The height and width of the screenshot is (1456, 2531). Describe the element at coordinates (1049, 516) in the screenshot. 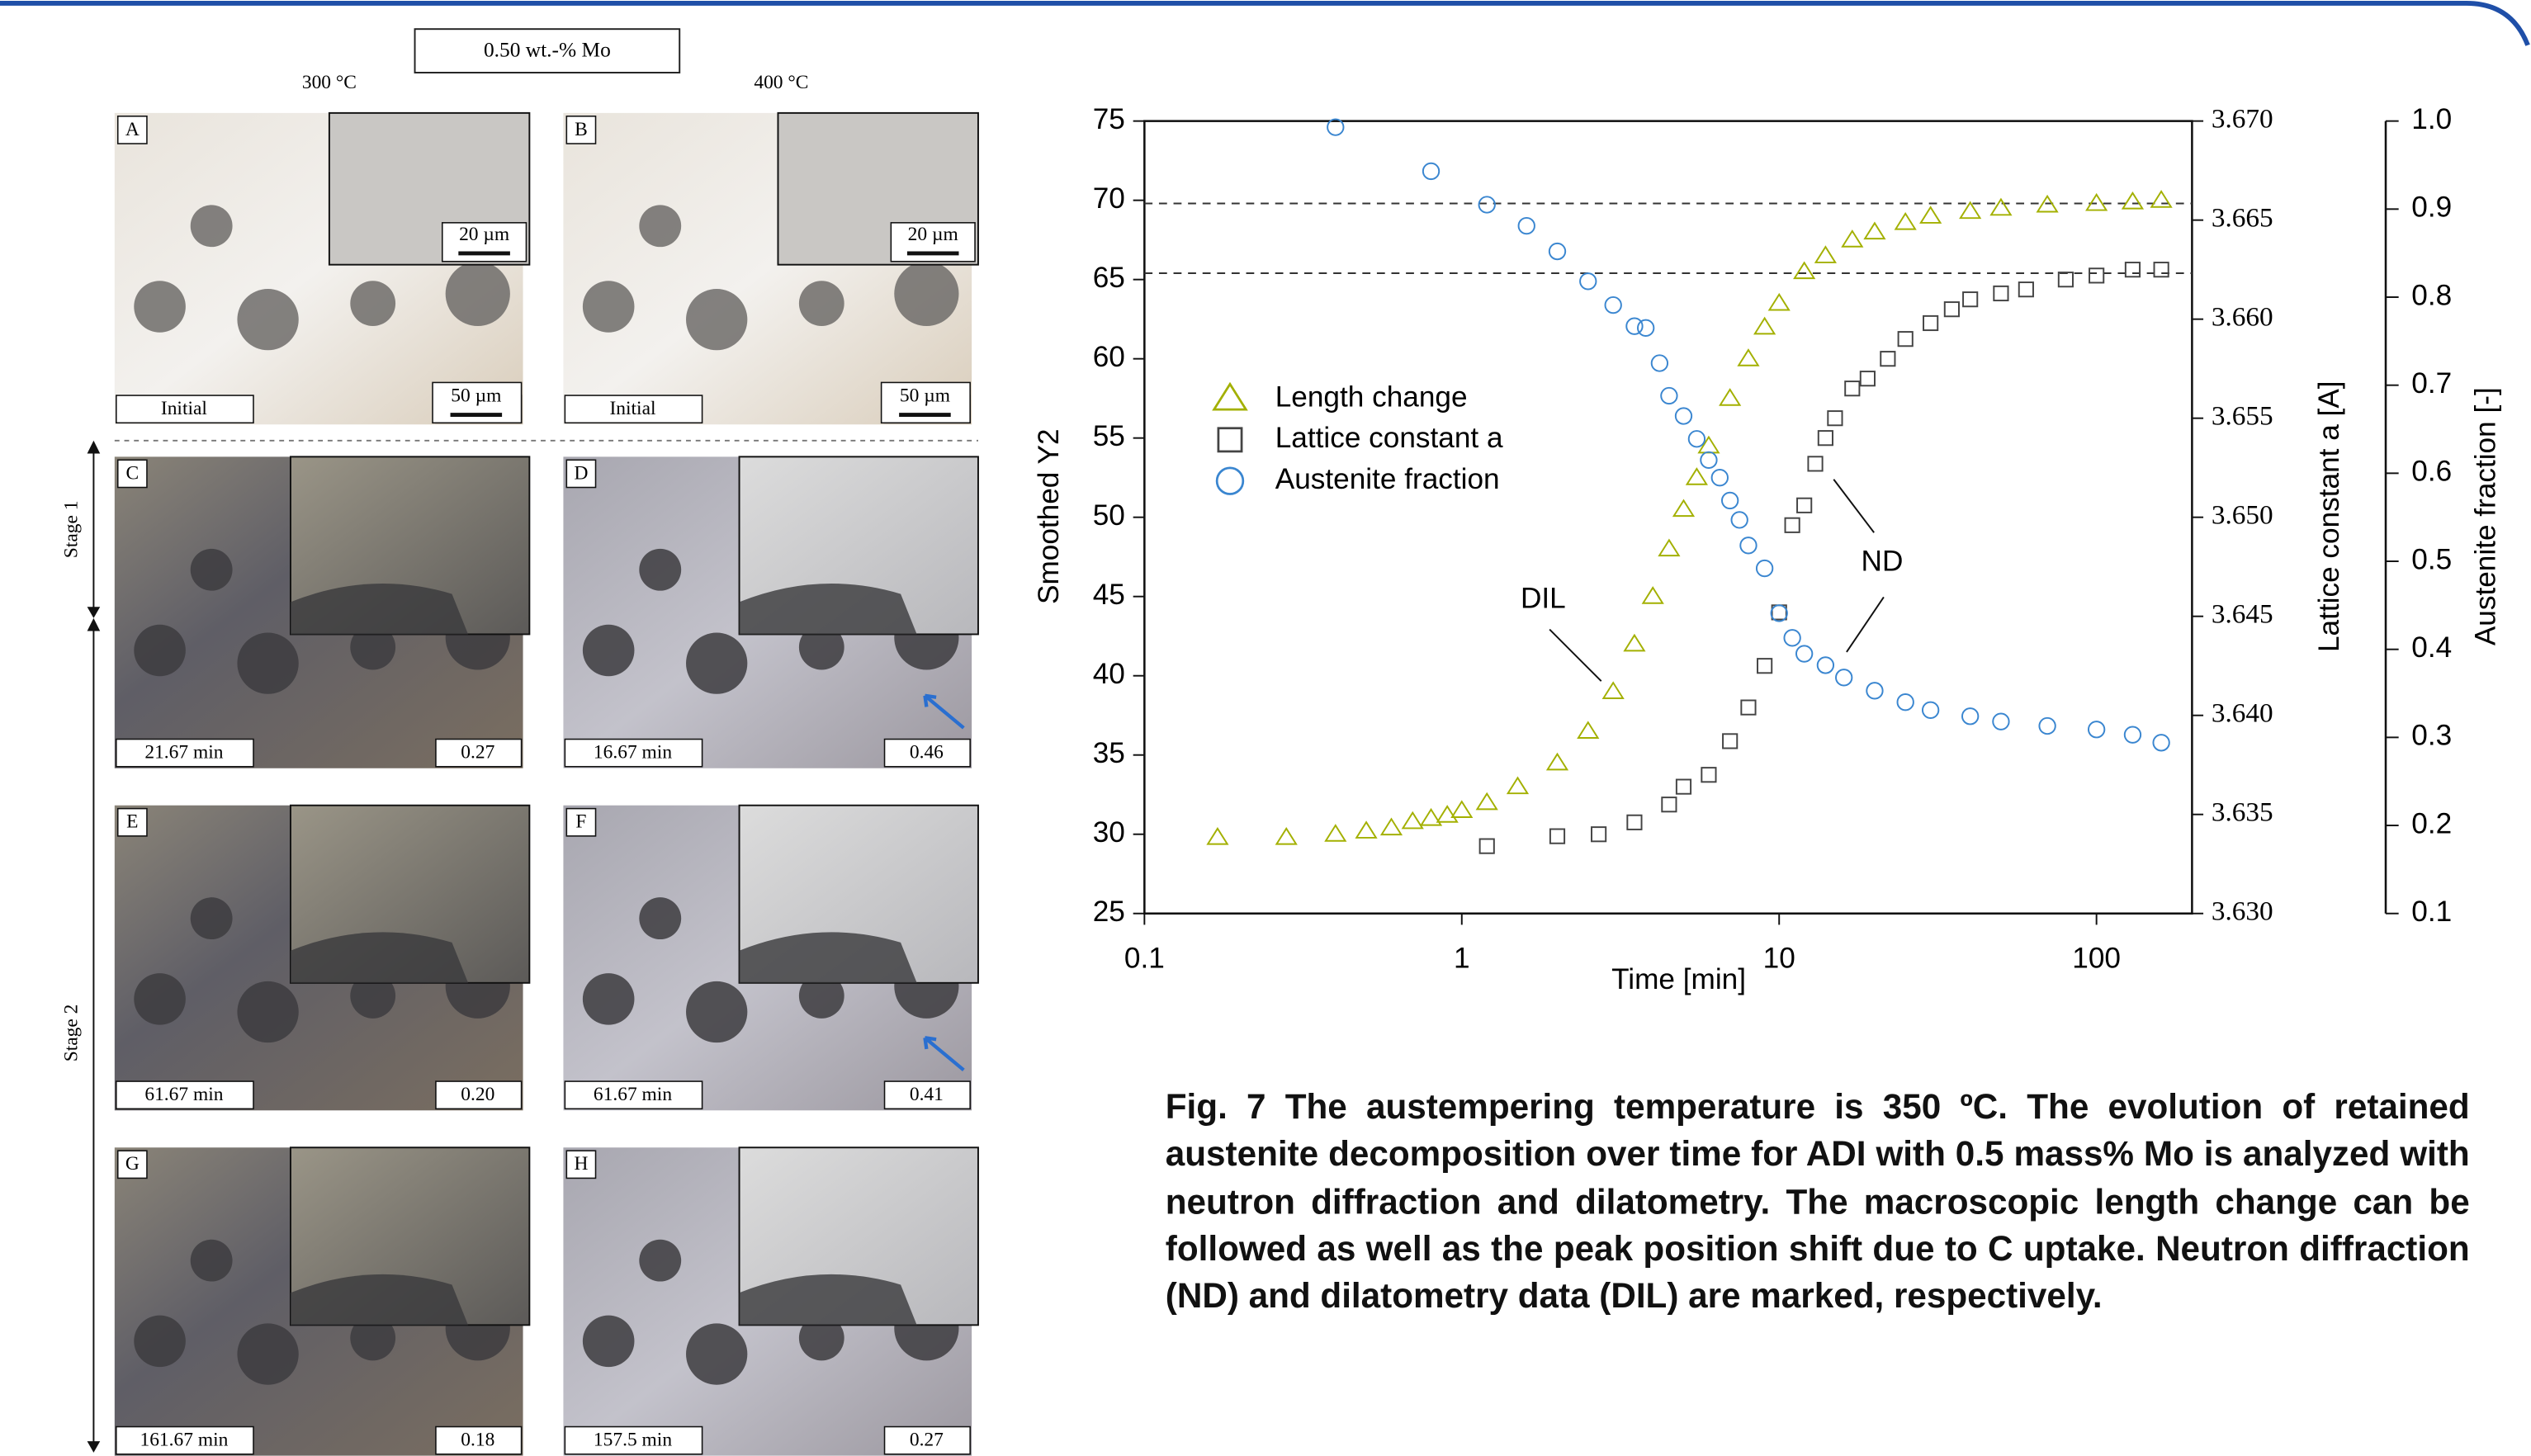

I see `y-axis-title: Smoothed Y2` at that location.